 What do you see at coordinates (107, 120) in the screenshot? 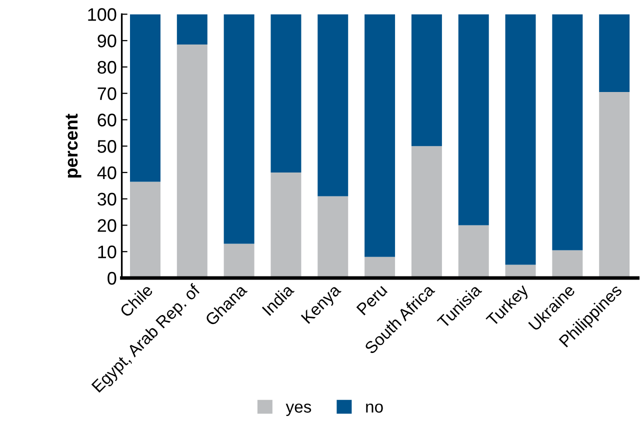
I see `y-tick-label: 60` at bounding box center [107, 120].